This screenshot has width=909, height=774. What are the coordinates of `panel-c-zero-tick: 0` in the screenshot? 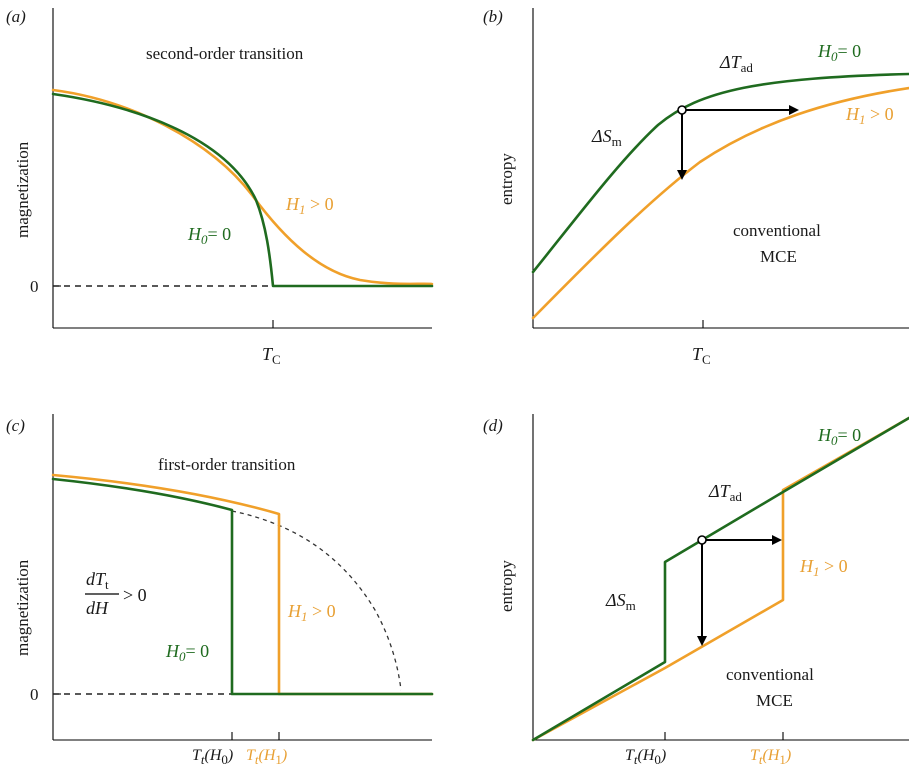 It's located at (34, 694).